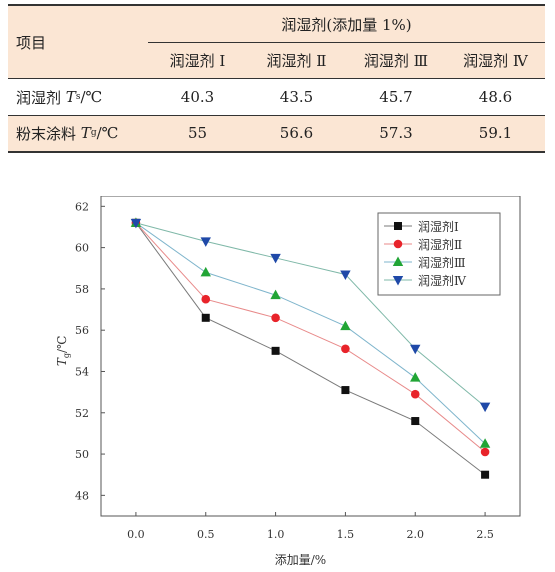 This screenshot has width=555, height=572. Describe the element at coordinates (346, 534) in the screenshot. I see `x-tick-label: 1.5` at that location.